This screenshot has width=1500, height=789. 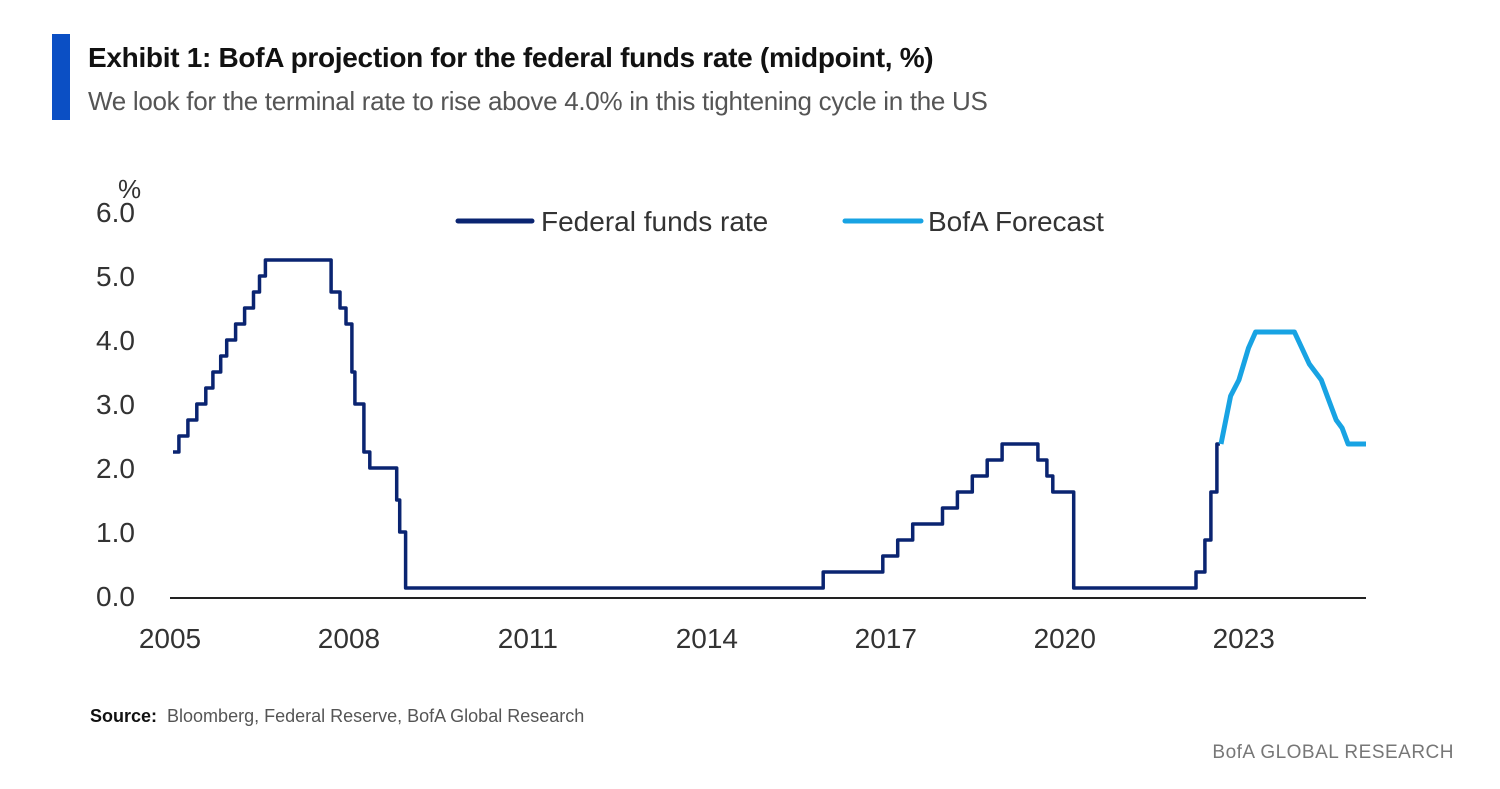 What do you see at coordinates (1016, 221) in the screenshot?
I see `legend-label-bofa-forecast: BofA Forecast` at bounding box center [1016, 221].